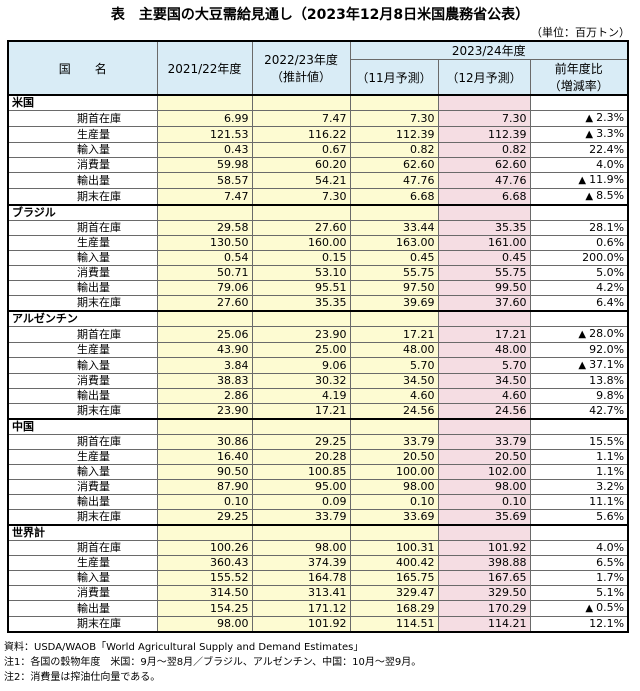 The width and height of the screenshot is (640, 691). What do you see at coordinates (82, 677) in the screenshot?
I see `note-2: 注2：消費量は搾油仕向量である。` at bounding box center [82, 677].